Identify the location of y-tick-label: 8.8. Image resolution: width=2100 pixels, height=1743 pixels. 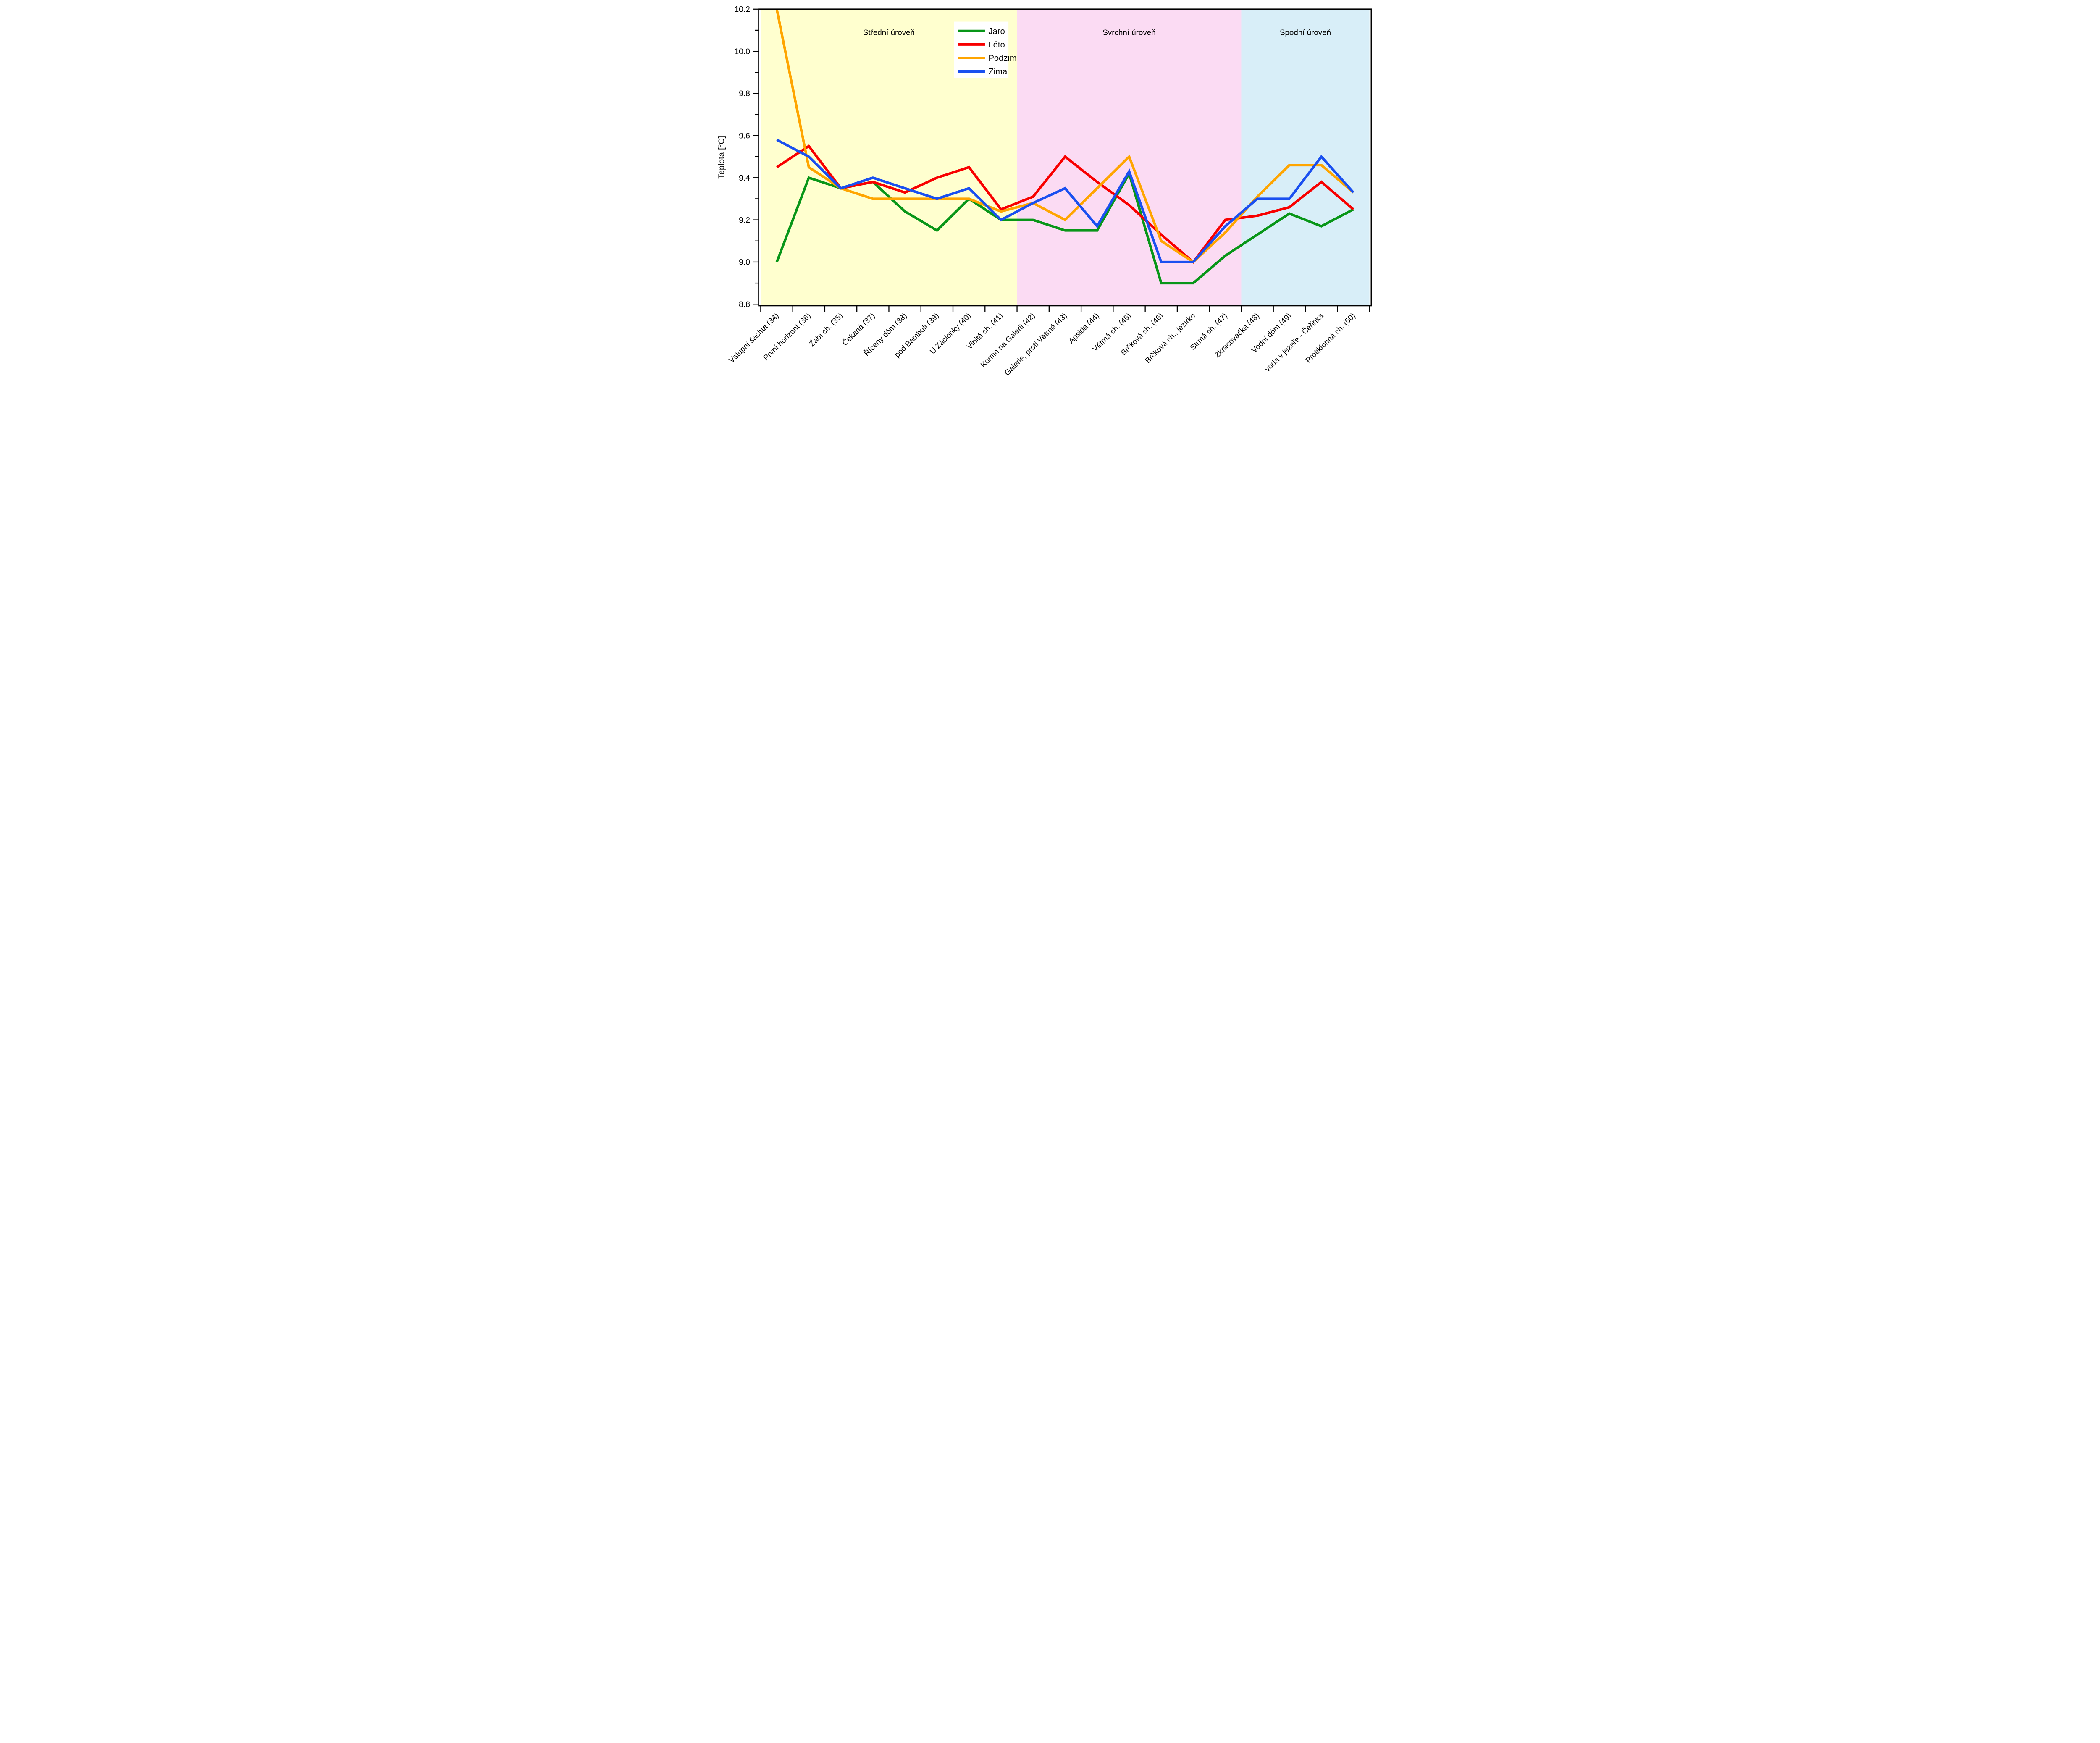
(744, 304).